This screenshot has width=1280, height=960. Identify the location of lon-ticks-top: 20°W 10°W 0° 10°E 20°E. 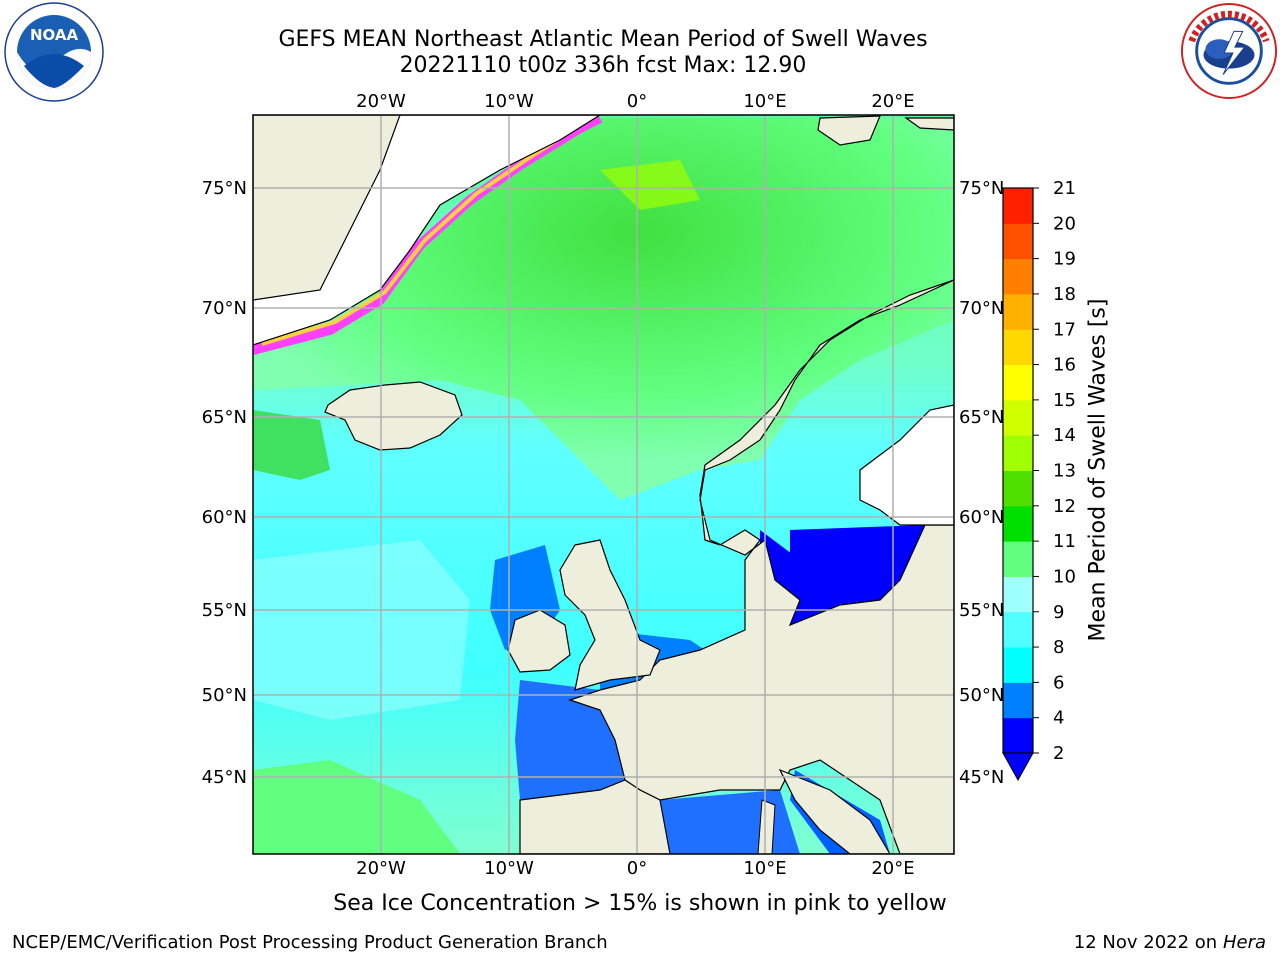
(635, 101).